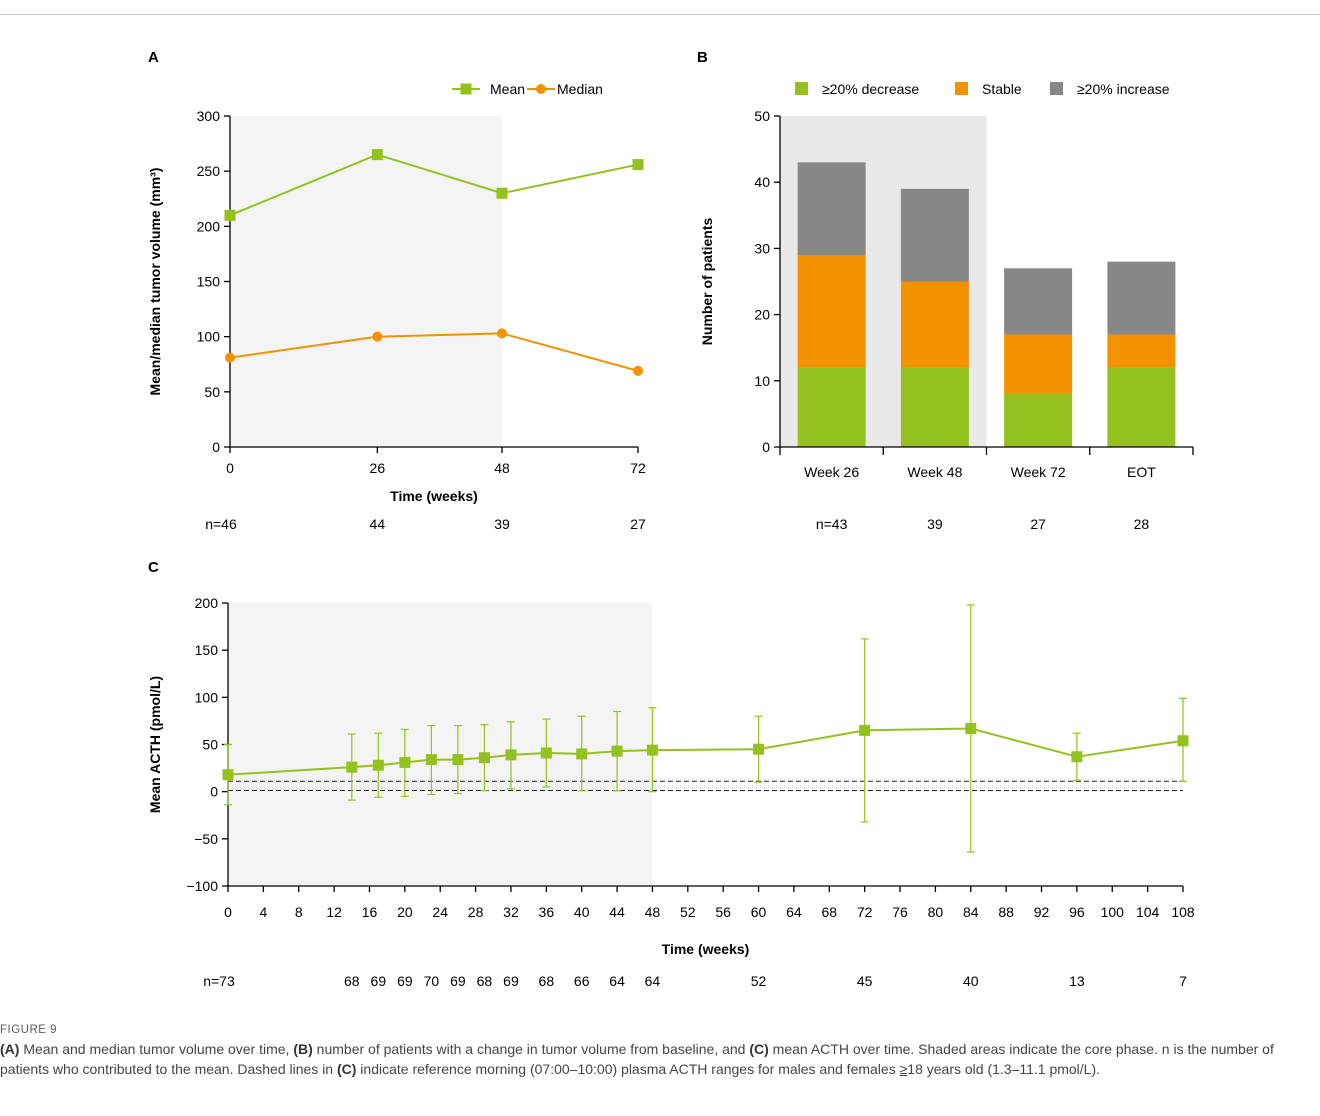  What do you see at coordinates (1113, 912) in the screenshot?
I see `x-tick-label: 100` at bounding box center [1113, 912].